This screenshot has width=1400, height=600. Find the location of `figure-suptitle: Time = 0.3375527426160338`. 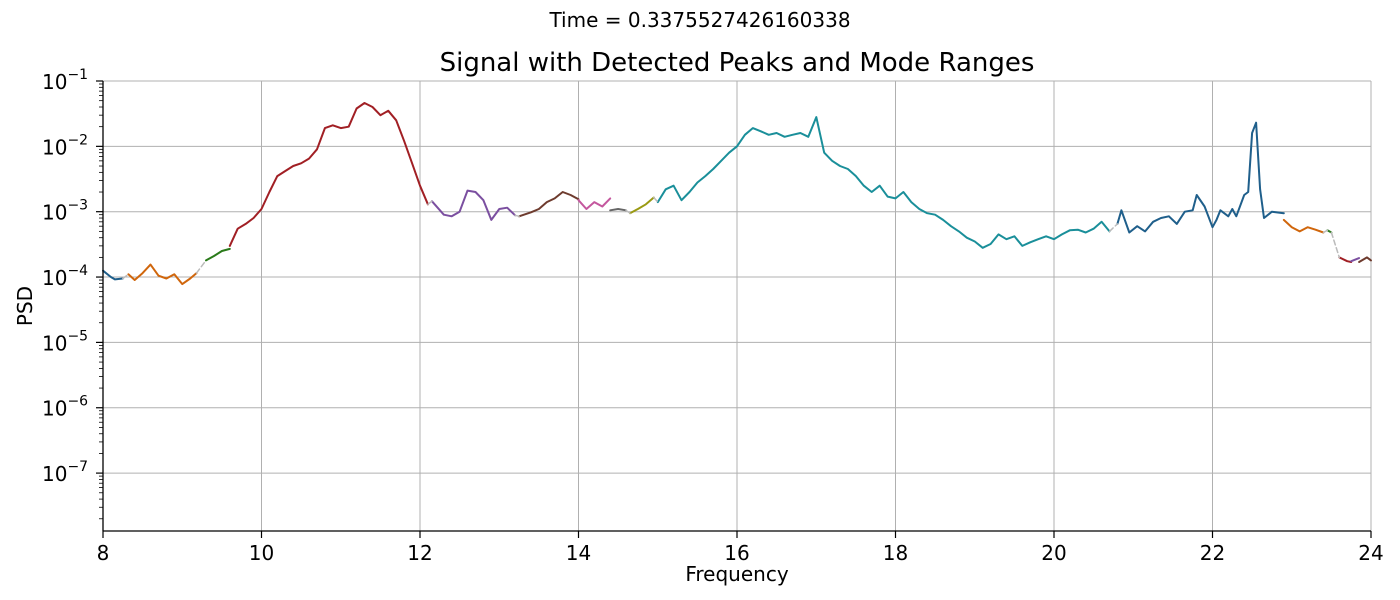

figure-suptitle: Time = 0.3375527426160338 is located at coordinates (699, 20).